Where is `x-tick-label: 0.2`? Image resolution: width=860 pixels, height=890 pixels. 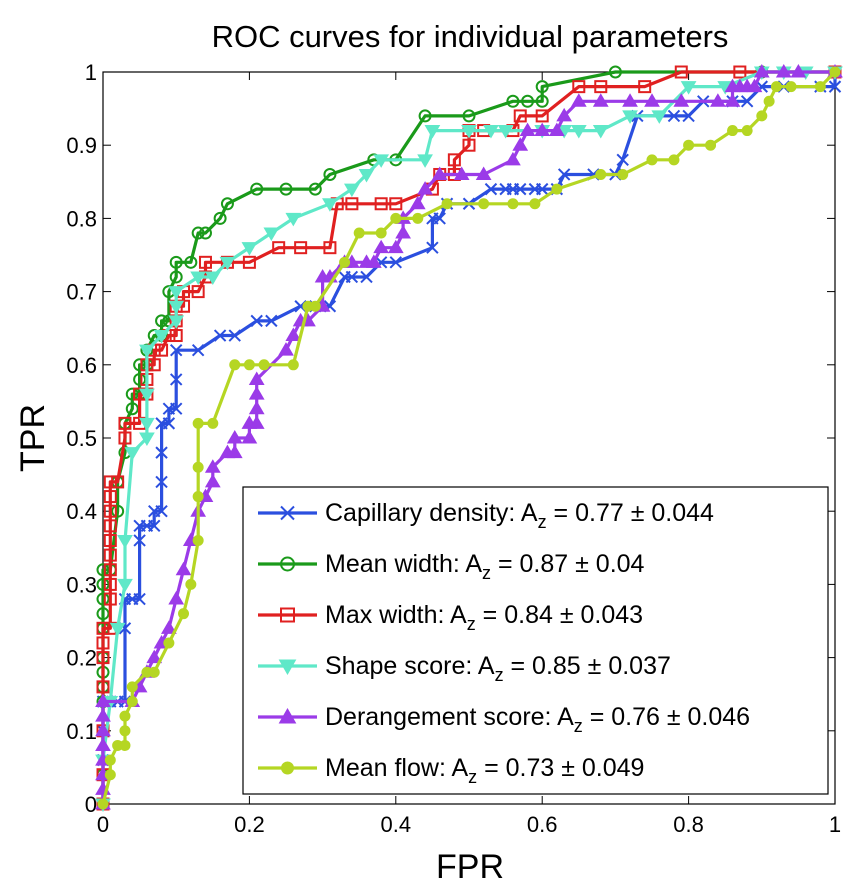 x-tick-label: 0.2 is located at coordinates (249, 824).